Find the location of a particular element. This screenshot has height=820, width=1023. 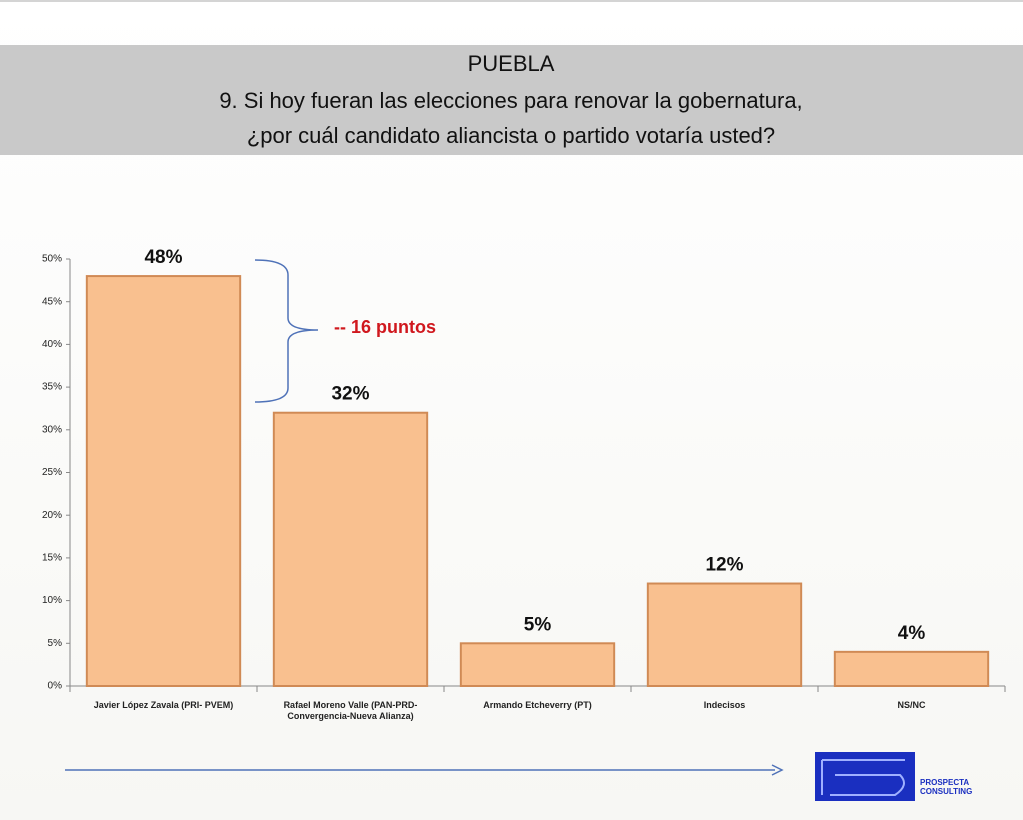

logo-text: PROSPECTA CONSULTING is located at coordinates (946, 787).